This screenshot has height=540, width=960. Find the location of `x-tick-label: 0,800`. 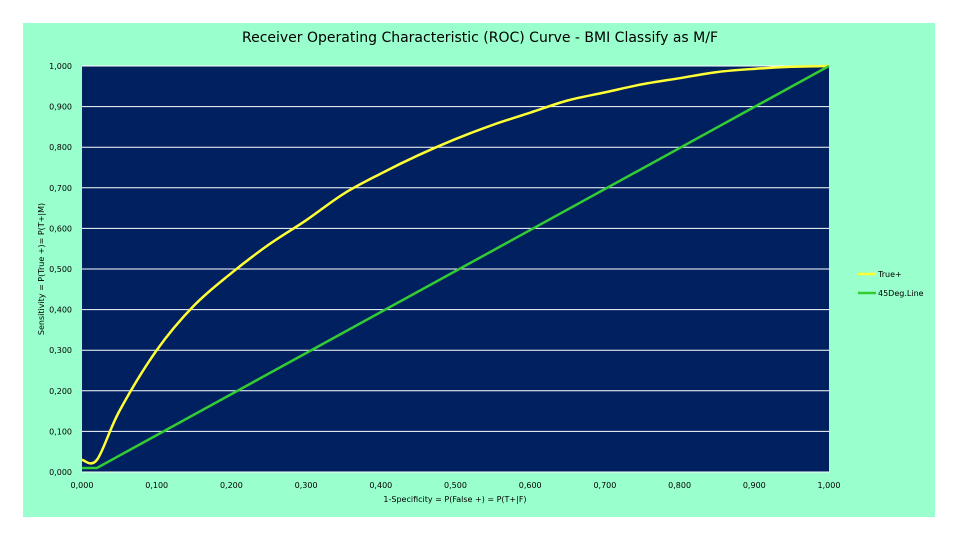

x-tick-label: 0,800 is located at coordinates (679, 485).